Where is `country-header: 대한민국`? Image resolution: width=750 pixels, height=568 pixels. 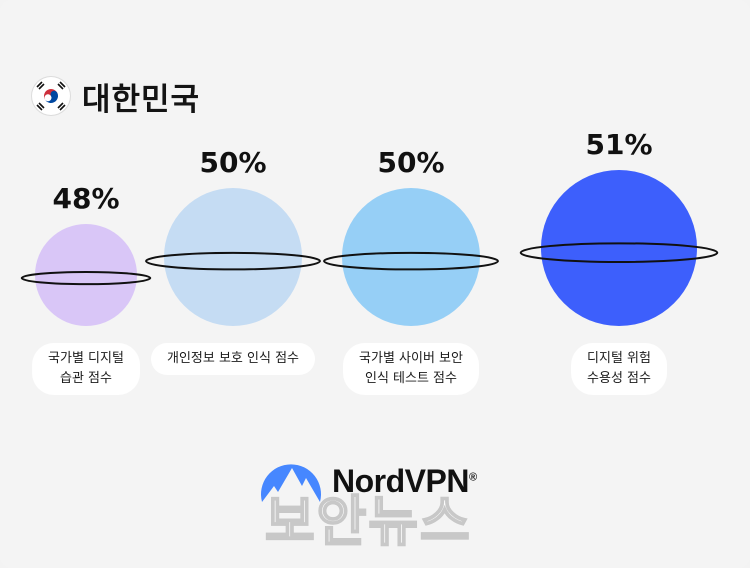 country-header: 대한민국 is located at coordinates (116, 97).